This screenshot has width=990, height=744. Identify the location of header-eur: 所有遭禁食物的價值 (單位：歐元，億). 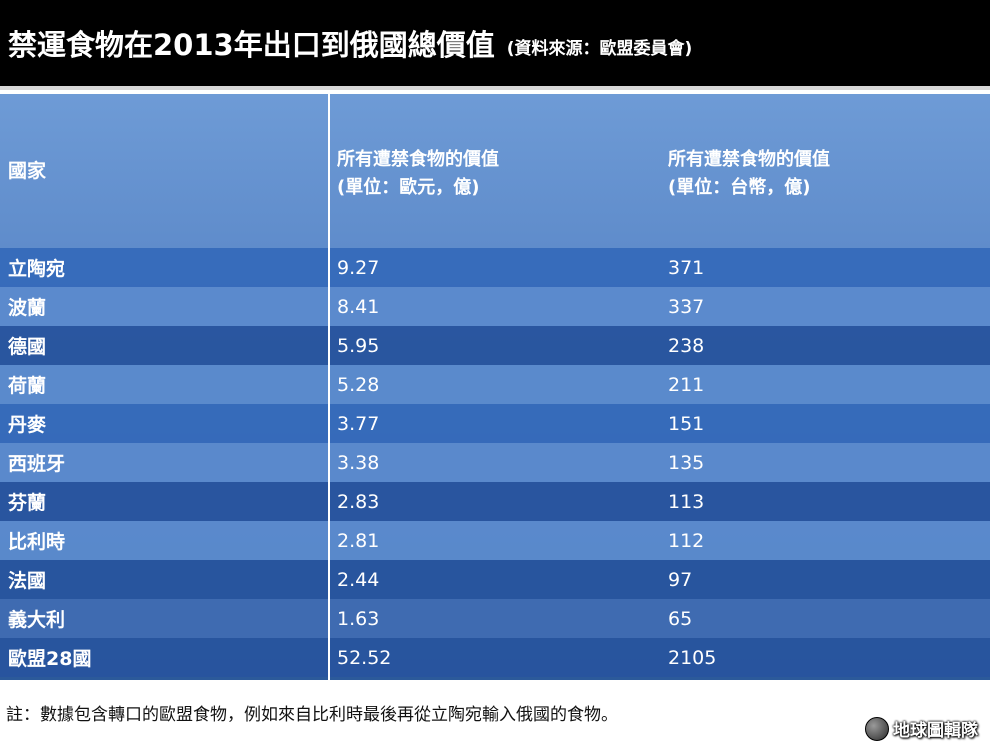
(418, 174).